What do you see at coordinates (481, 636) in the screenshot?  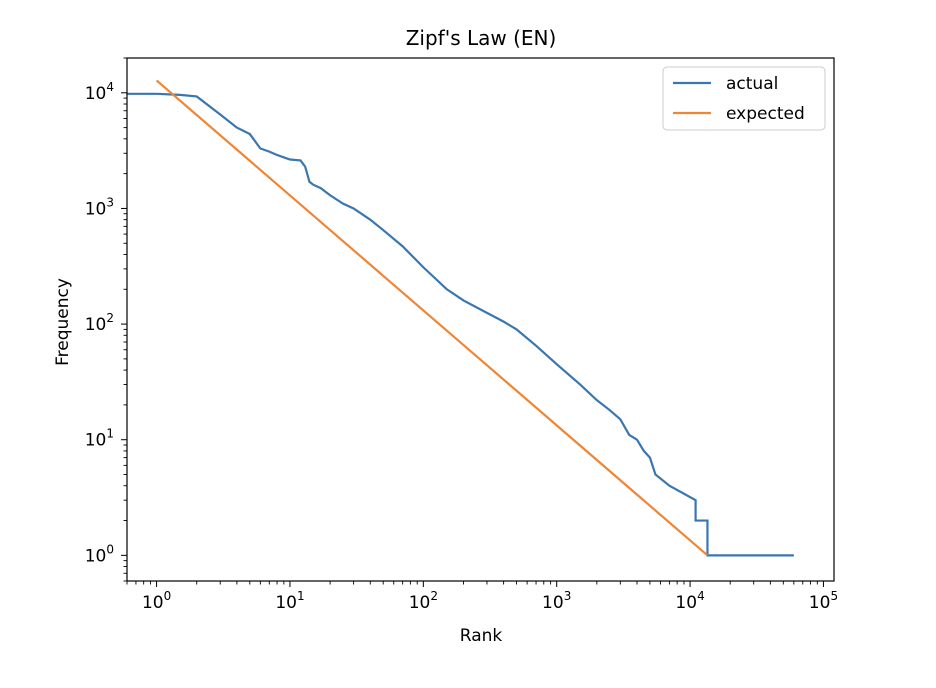 I see `x-axis-label: Rank` at bounding box center [481, 636].